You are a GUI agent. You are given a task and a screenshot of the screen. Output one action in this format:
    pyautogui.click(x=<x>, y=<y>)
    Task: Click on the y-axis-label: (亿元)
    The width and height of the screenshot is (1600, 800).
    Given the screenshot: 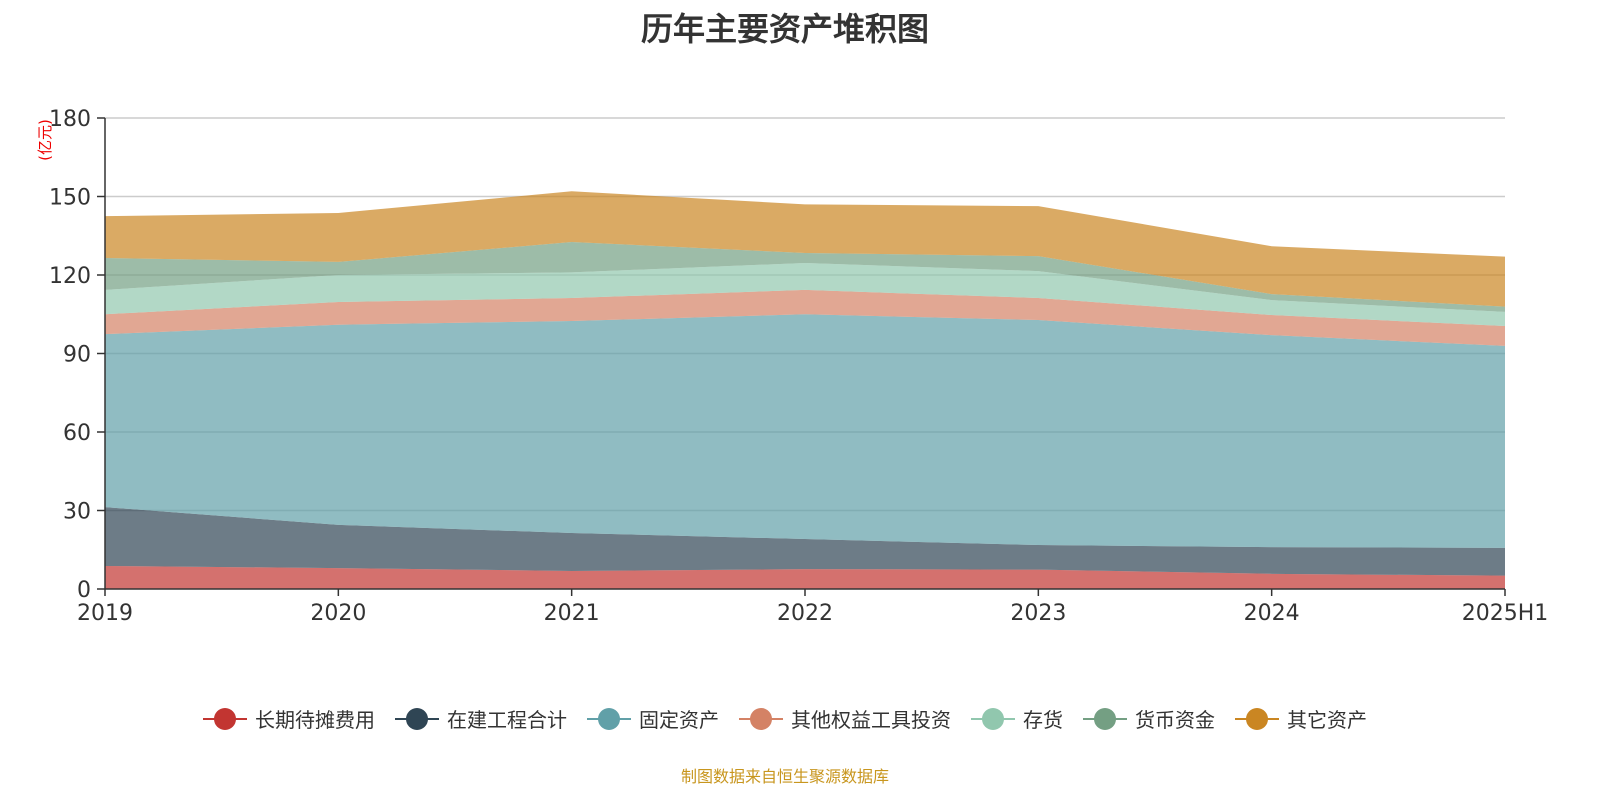 What is the action you would take?
    pyautogui.click(x=45, y=140)
    